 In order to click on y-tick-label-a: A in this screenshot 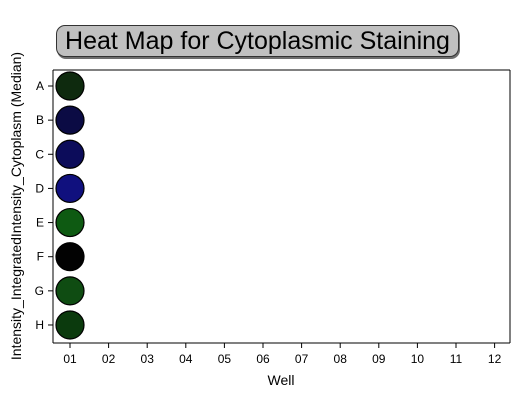, I will do `click(40, 86)`.